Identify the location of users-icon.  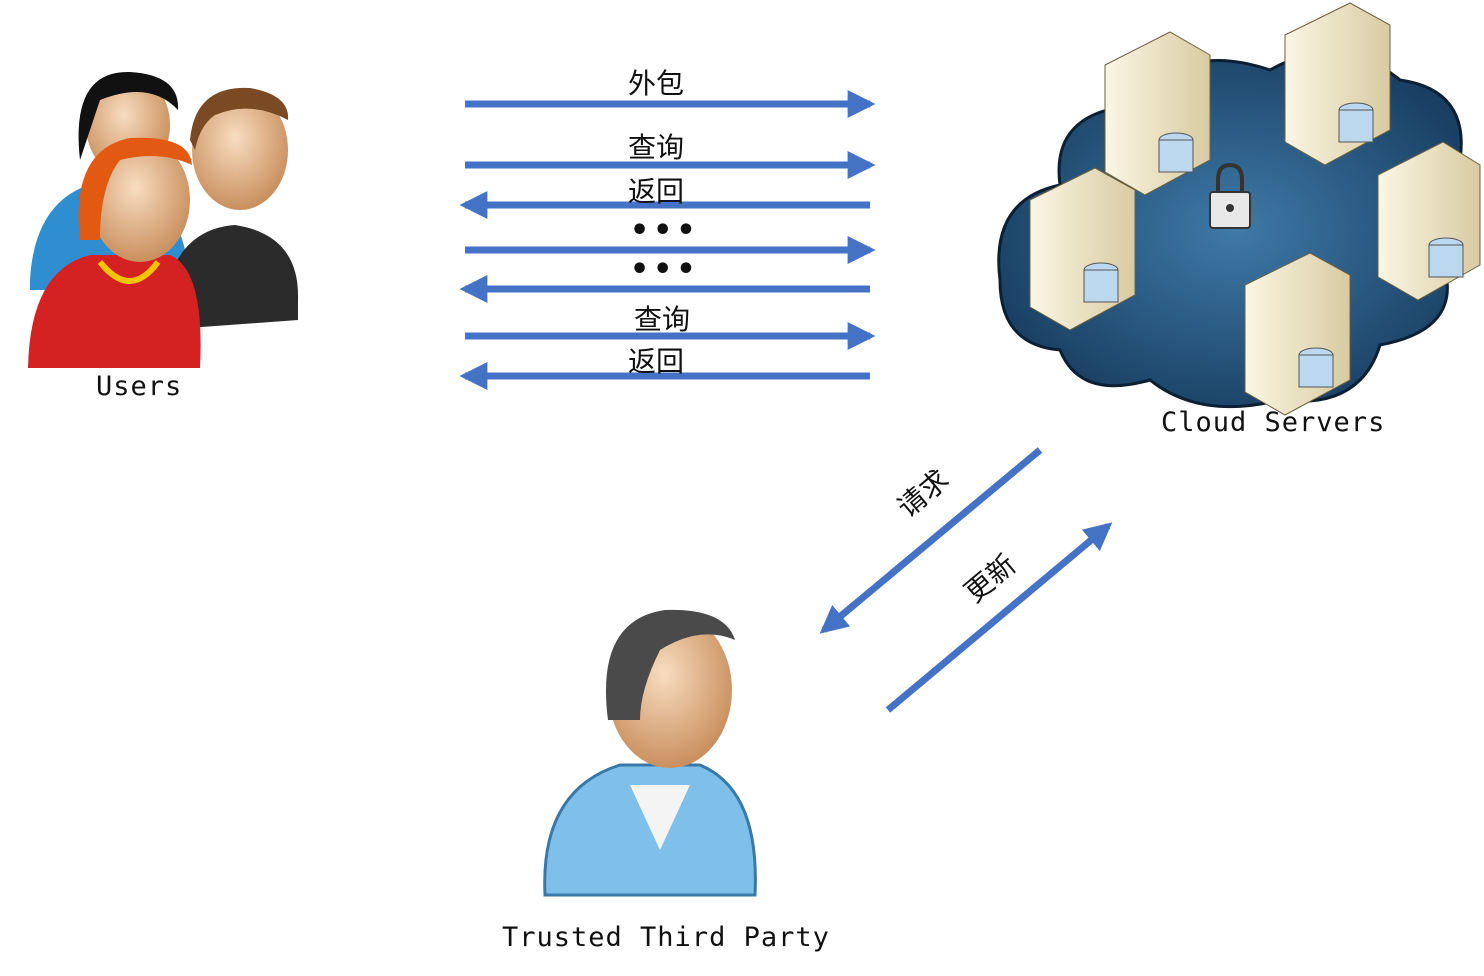
(163, 219).